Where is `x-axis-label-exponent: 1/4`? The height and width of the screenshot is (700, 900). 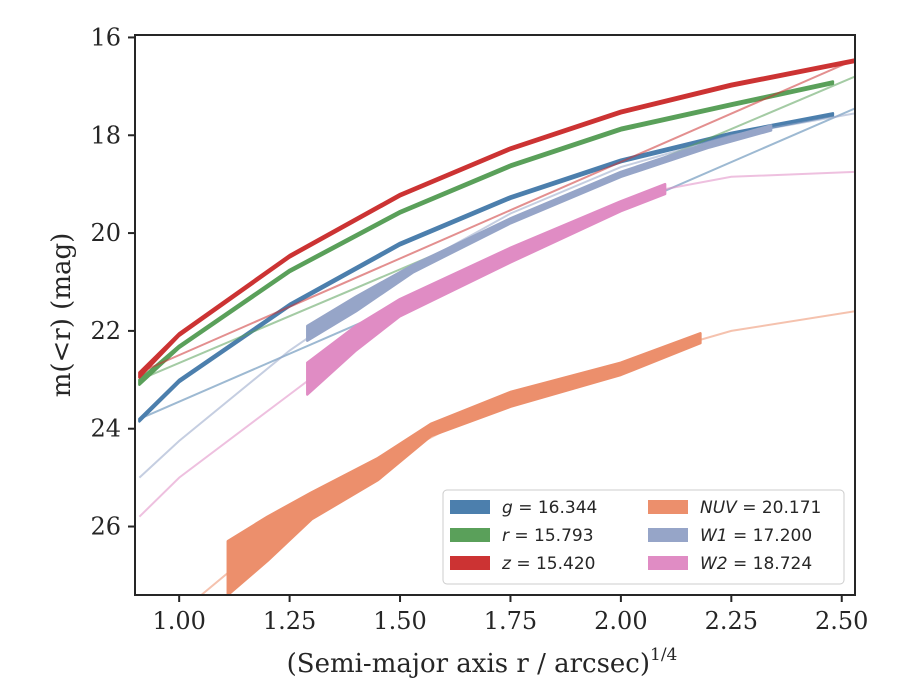
x-axis-label-exponent: 1/4 is located at coordinates (663, 655).